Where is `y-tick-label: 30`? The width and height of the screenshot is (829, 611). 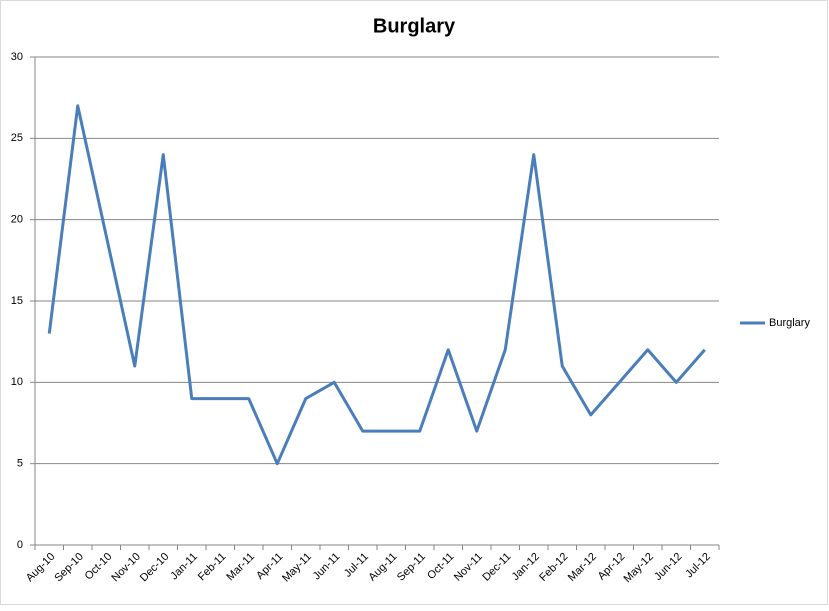 y-tick-label: 30 is located at coordinates (17, 57).